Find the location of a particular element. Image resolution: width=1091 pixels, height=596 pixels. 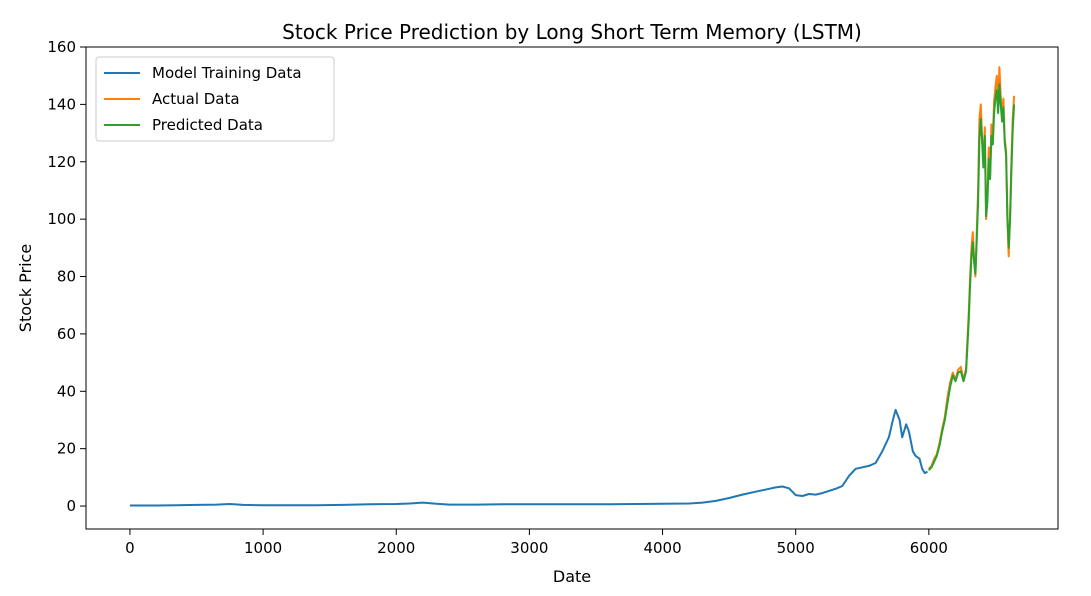

y-tick-label: 0 is located at coordinates (71, 506).